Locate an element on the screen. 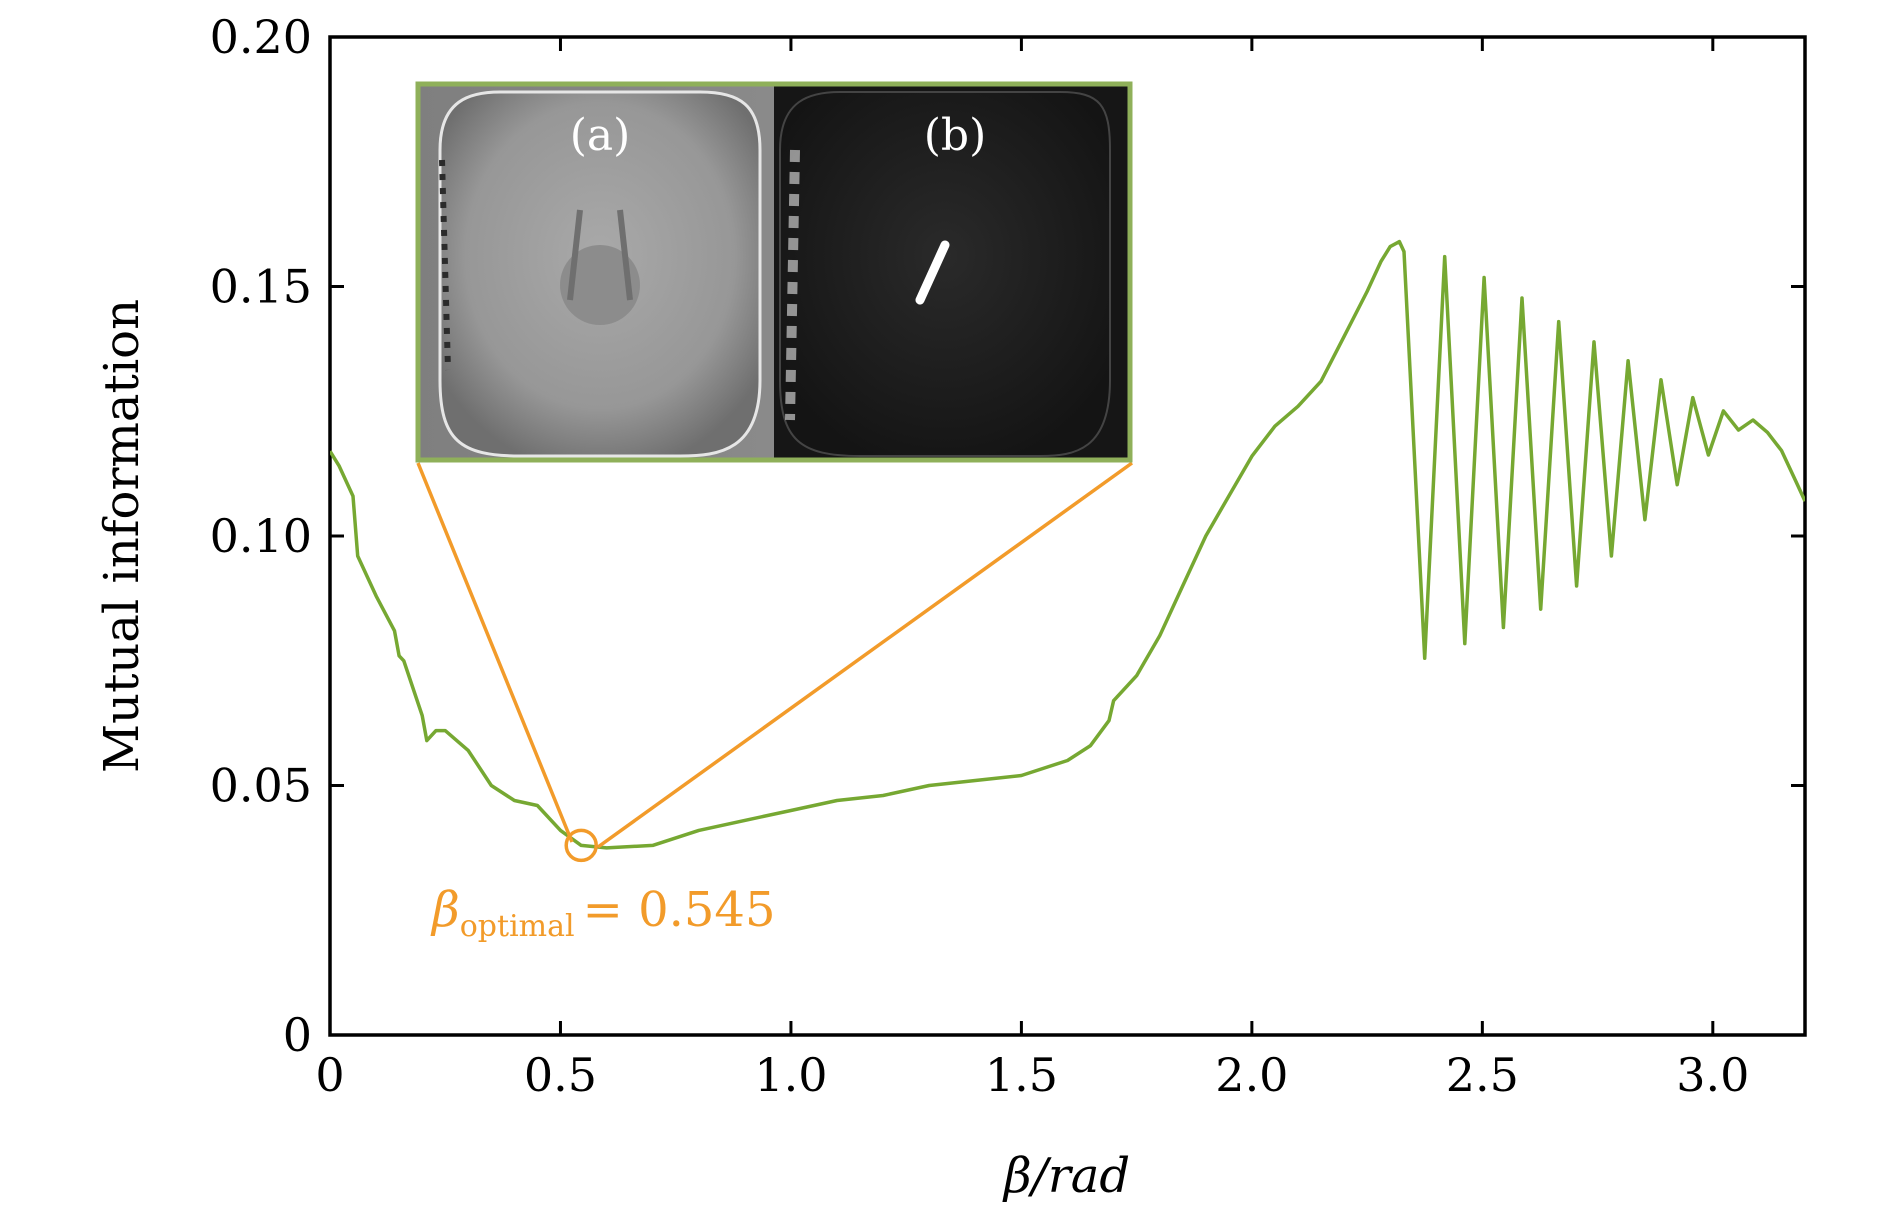 This screenshot has width=1890, height=1229. inset-border is located at coordinates (774, 272).